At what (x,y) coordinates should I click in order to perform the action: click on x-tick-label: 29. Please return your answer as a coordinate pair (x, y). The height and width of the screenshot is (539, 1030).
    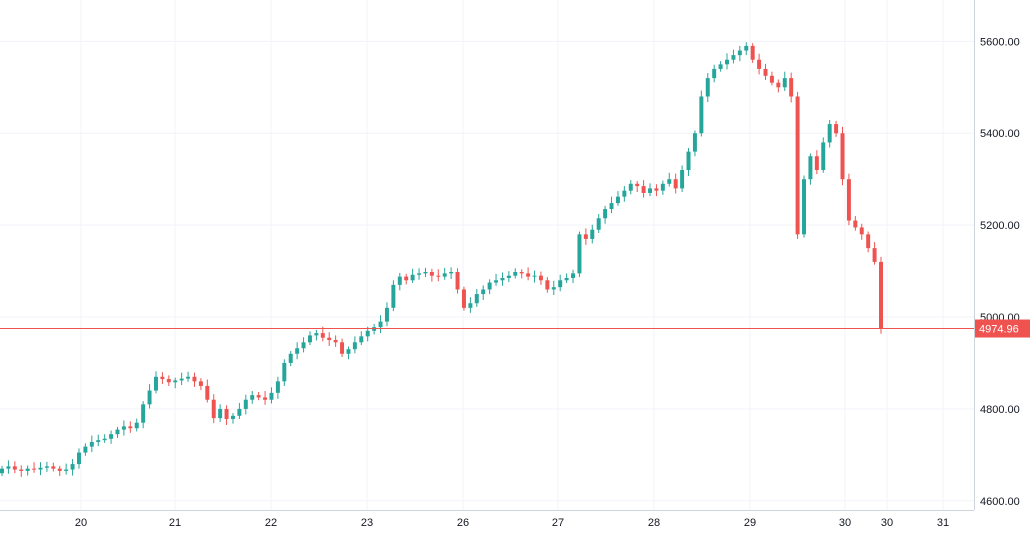
    Looking at the image, I should click on (750, 523).